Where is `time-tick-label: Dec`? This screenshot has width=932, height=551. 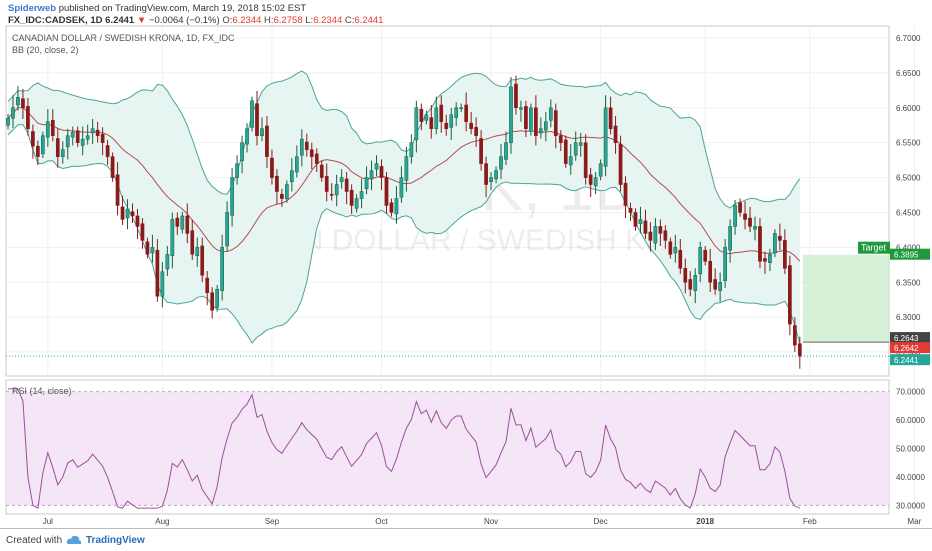 time-tick-label: Dec is located at coordinates (601, 521).